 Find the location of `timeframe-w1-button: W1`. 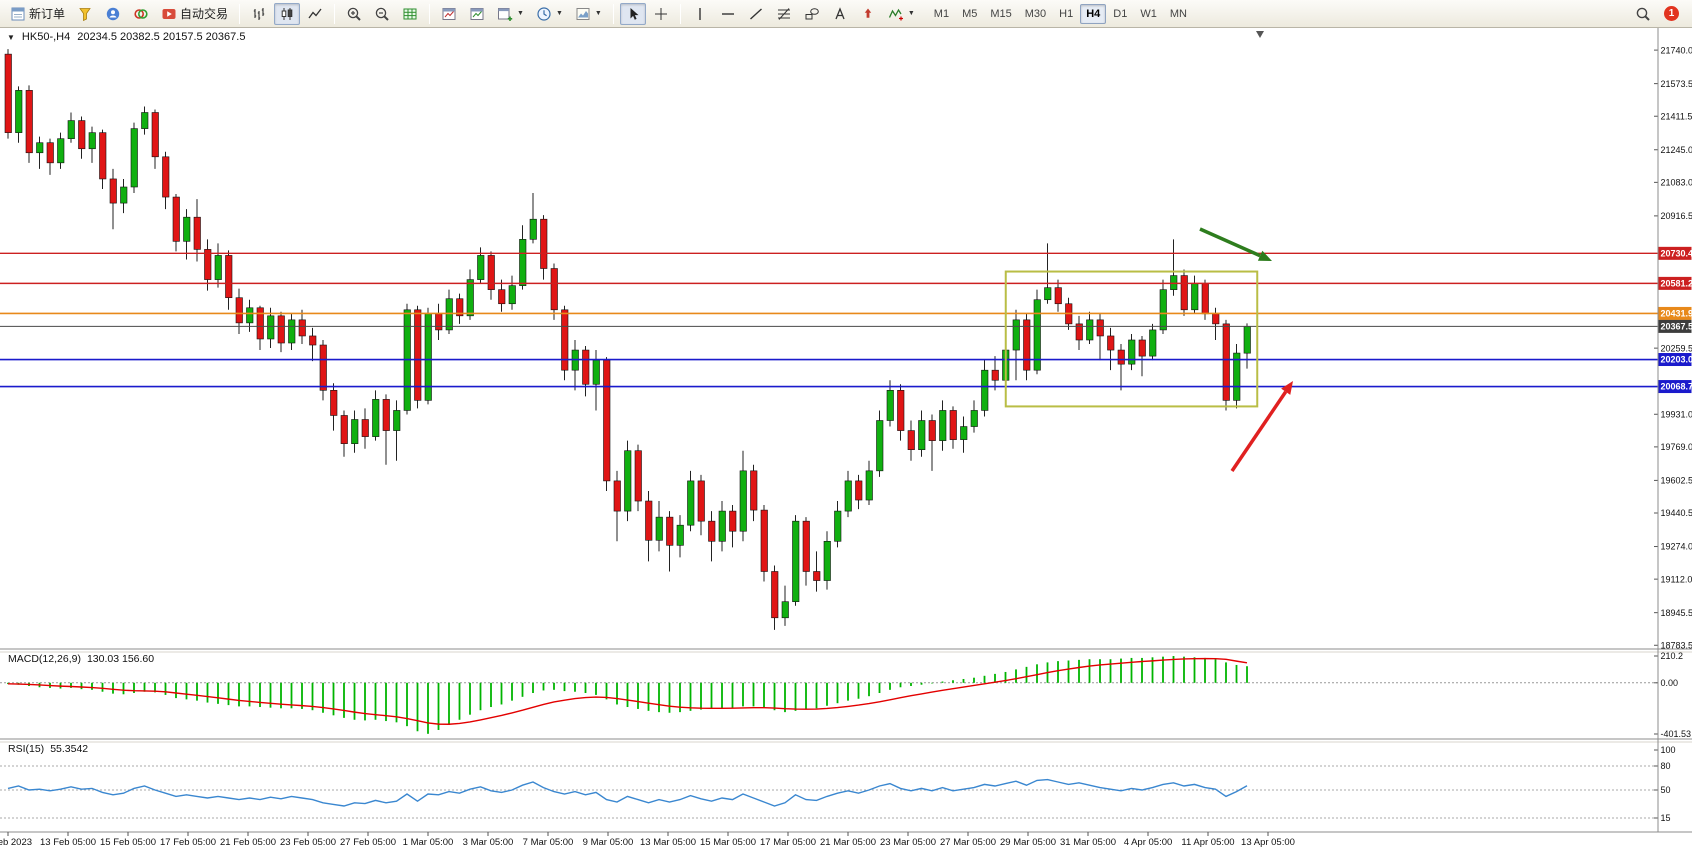

timeframe-w1-button: W1 is located at coordinates (1148, 13).